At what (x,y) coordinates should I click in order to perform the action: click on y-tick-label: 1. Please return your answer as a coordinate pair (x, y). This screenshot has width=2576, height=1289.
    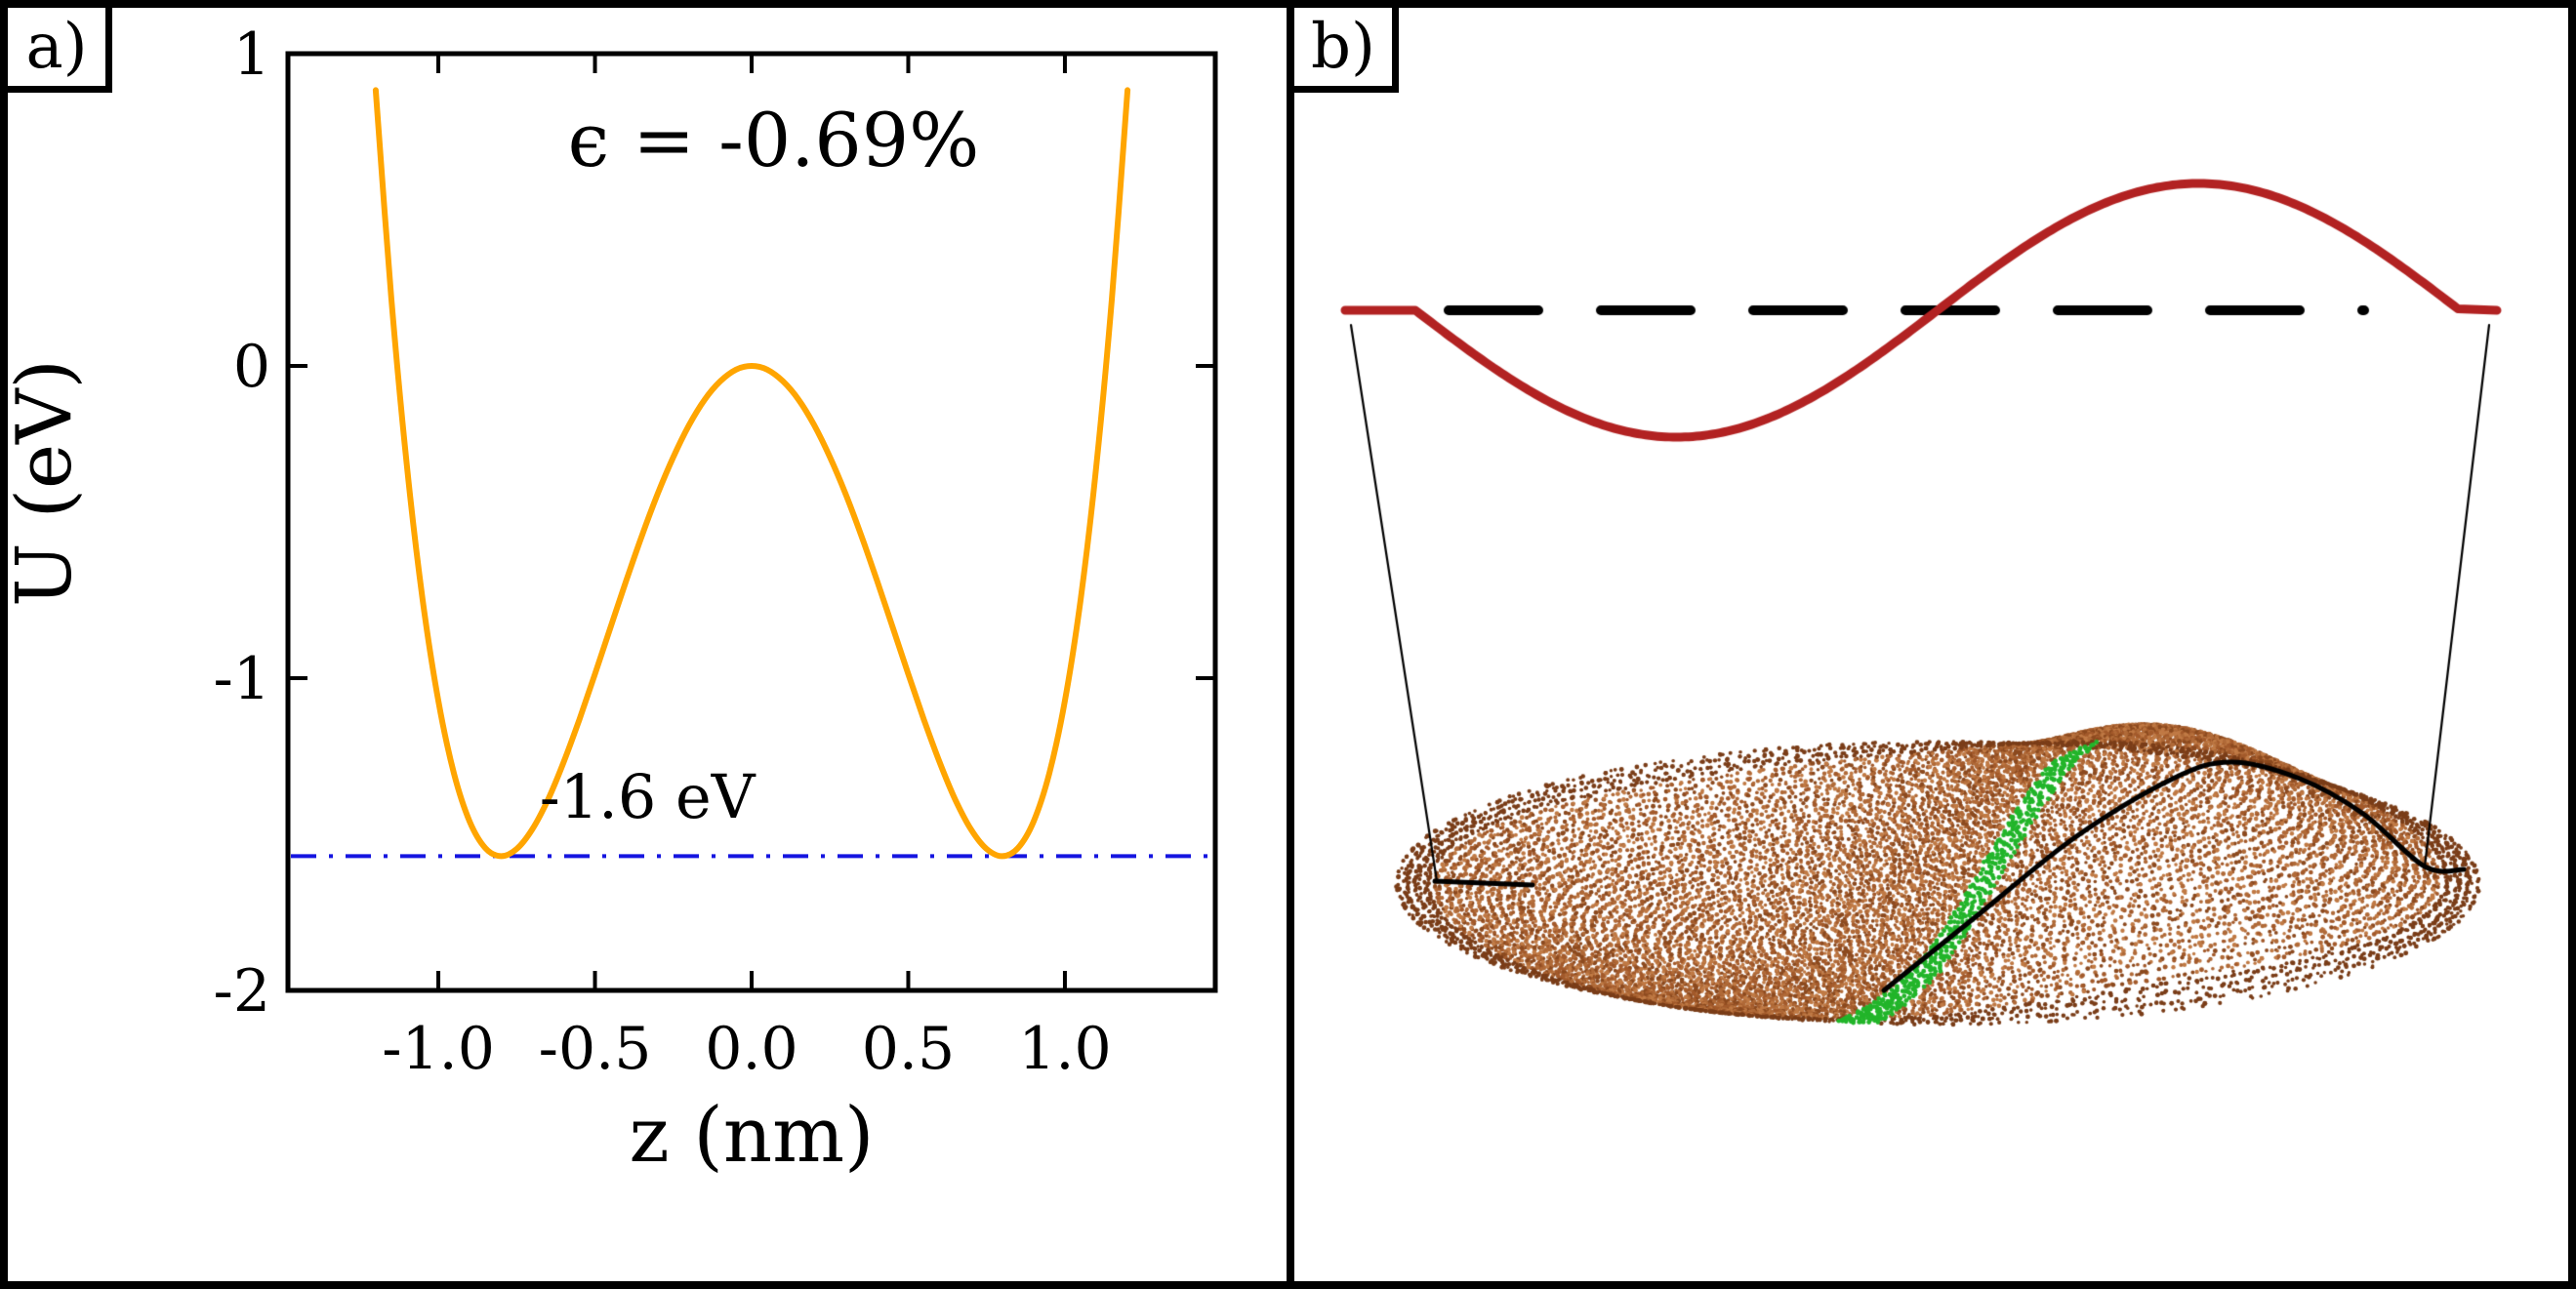
    Looking at the image, I should click on (251, 54).